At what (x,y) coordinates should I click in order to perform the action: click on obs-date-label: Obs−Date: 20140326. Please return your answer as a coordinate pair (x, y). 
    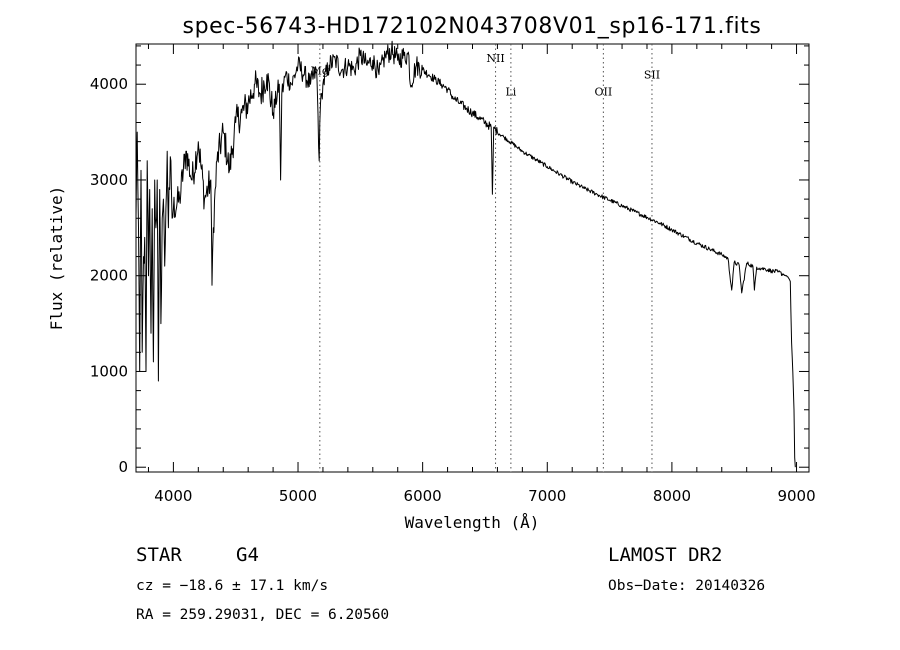
    Looking at the image, I should click on (686, 586).